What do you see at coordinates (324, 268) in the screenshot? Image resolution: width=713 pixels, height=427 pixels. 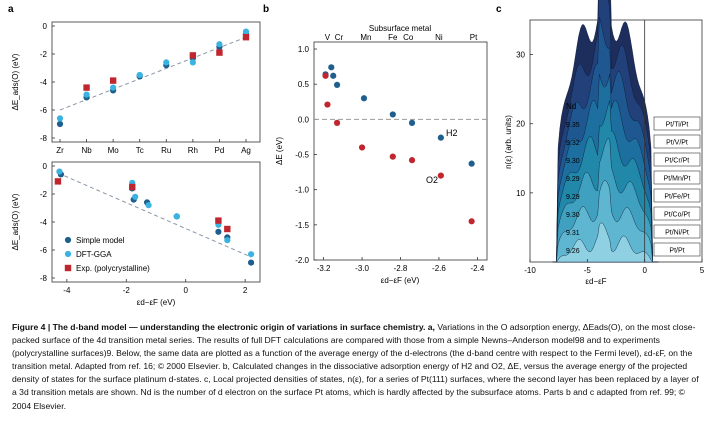 I see `x-tick-label: -3.2` at bounding box center [324, 268].